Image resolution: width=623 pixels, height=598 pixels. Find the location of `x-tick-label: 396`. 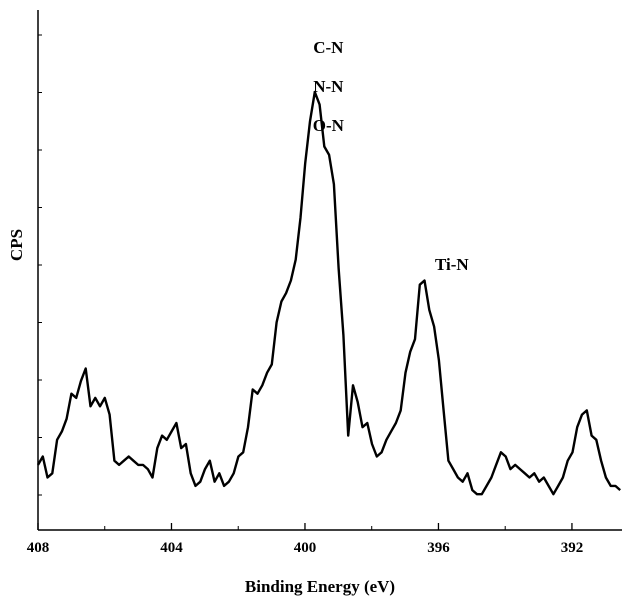

x-tick-label: 396 is located at coordinates (438, 548).